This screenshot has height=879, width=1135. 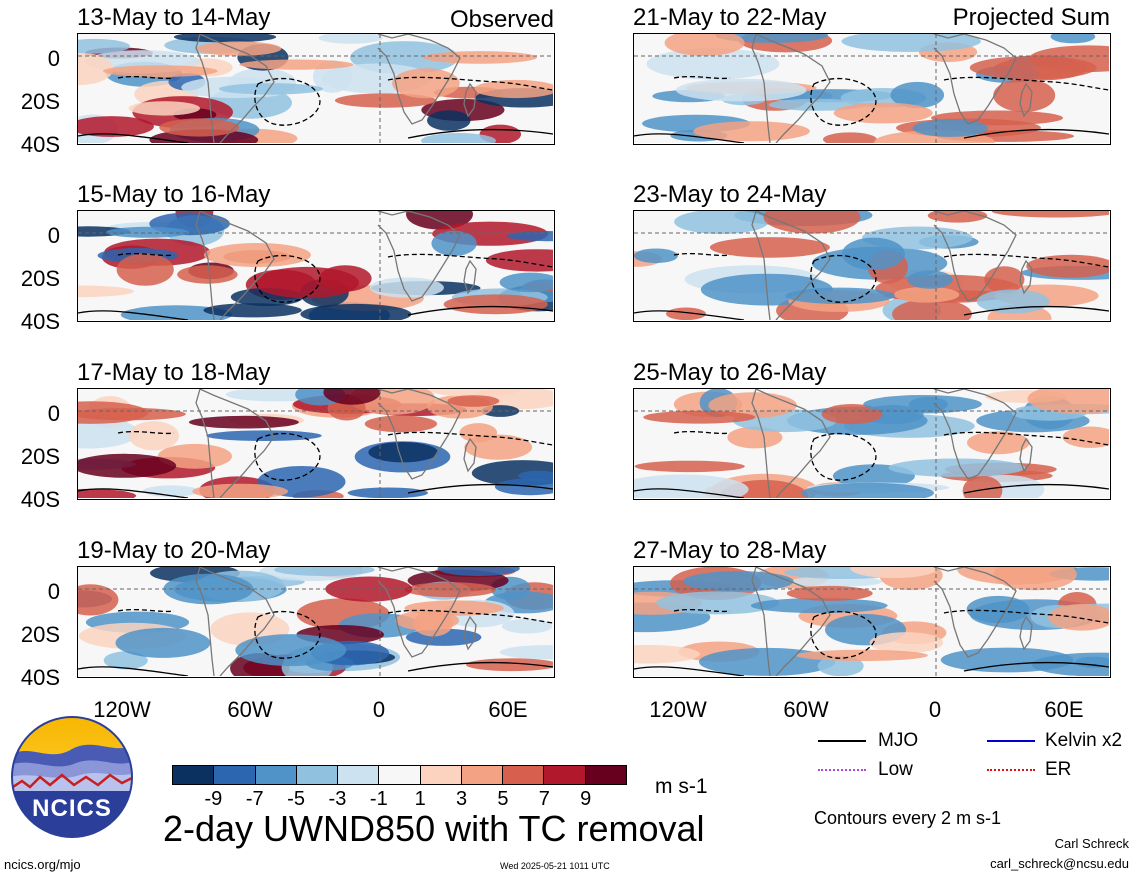 What do you see at coordinates (1084, 740) in the screenshot?
I see `legend-label-kelvin: Kelvin x2` at bounding box center [1084, 740].